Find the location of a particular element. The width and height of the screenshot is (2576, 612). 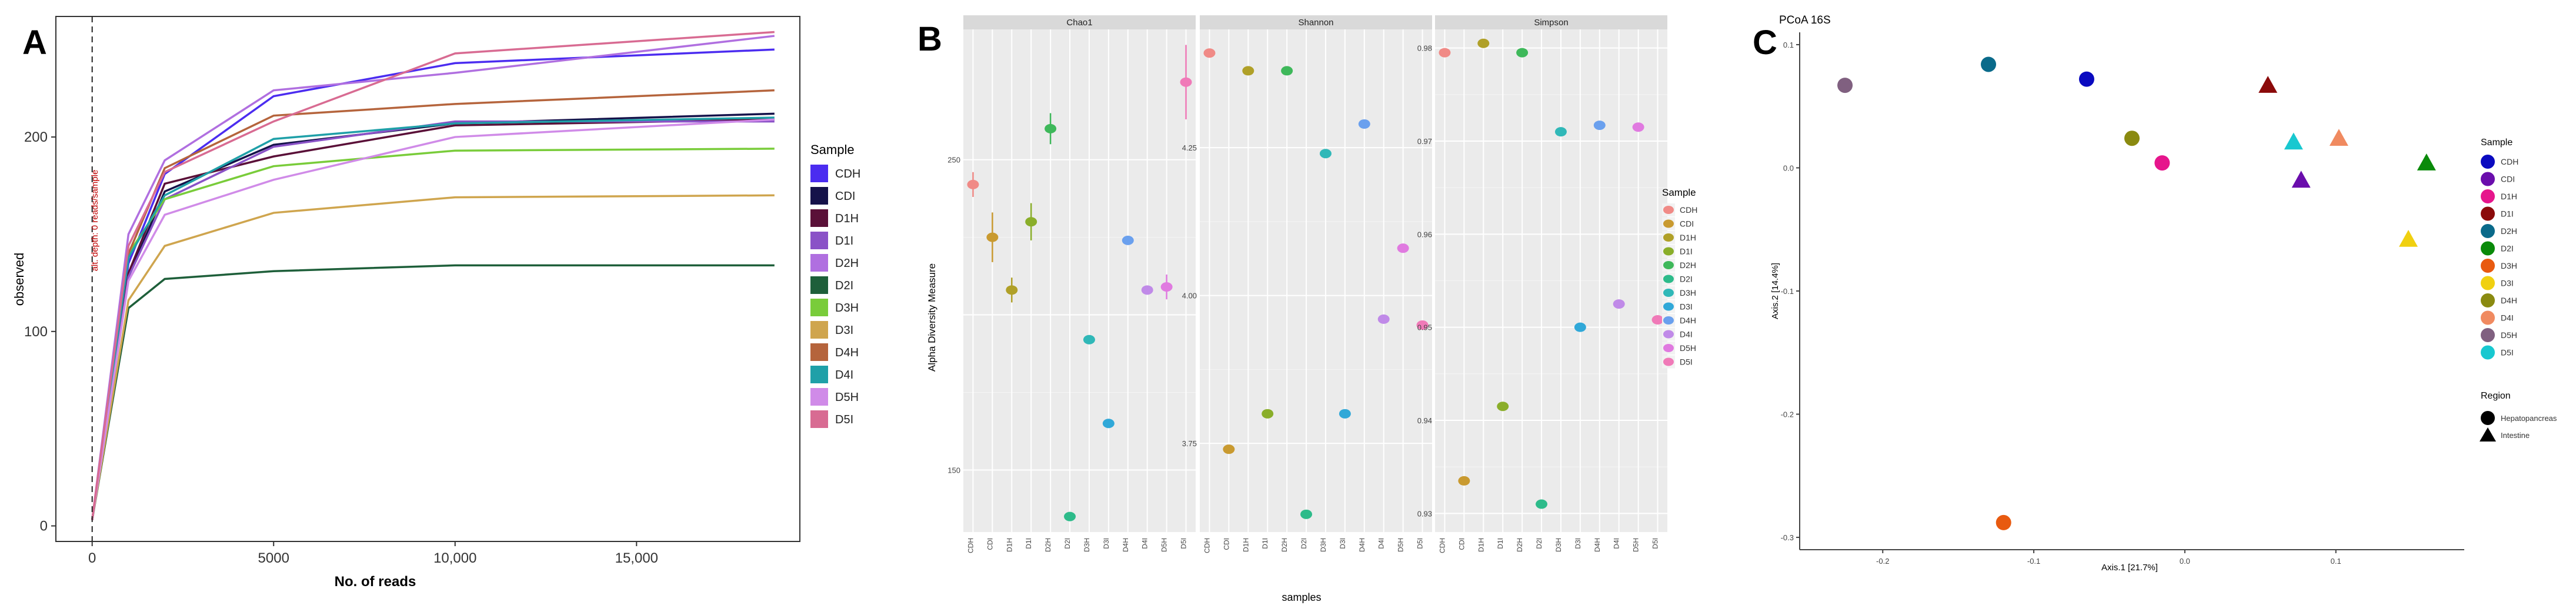

panel-b-legend-label: D2I is located at coordinates (1686, 279).